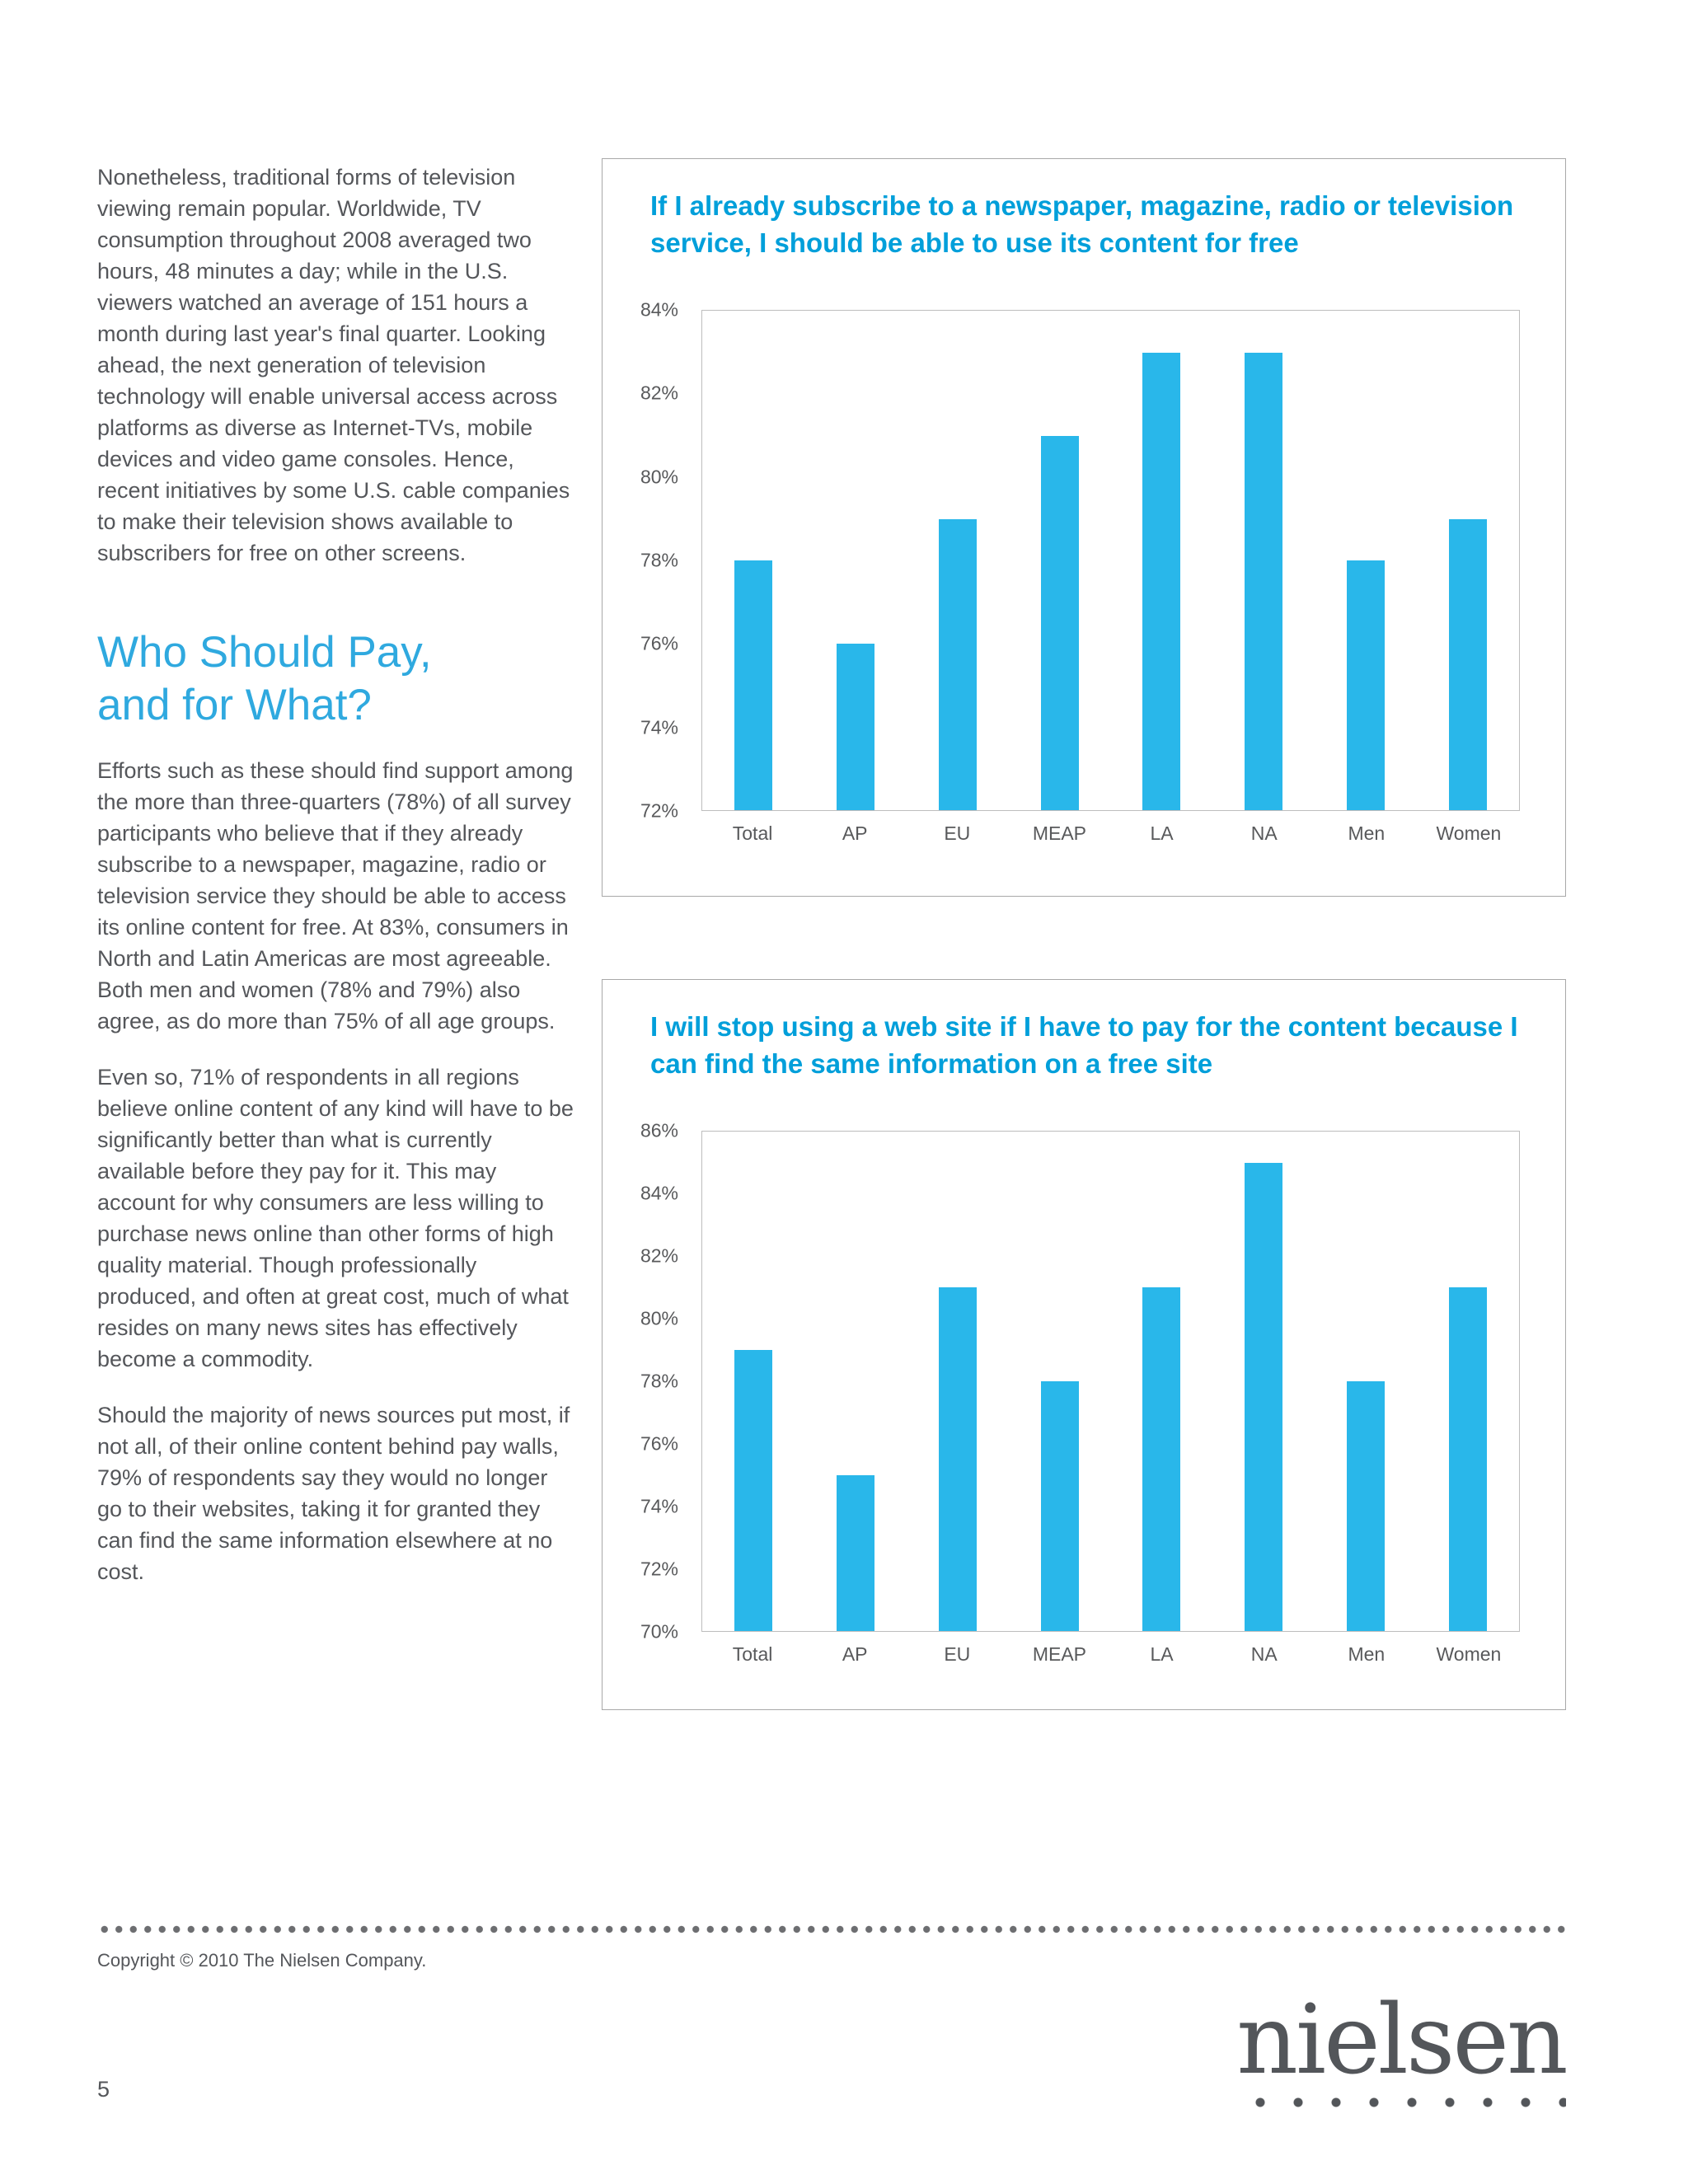 Image resolution: width=1688 pixels, height=2184 pixels. What do you see at coordinates (659, 1631) in the screenshot?
I see `y-axis-tick-label: 70%` at bounding box center [659, 1631].